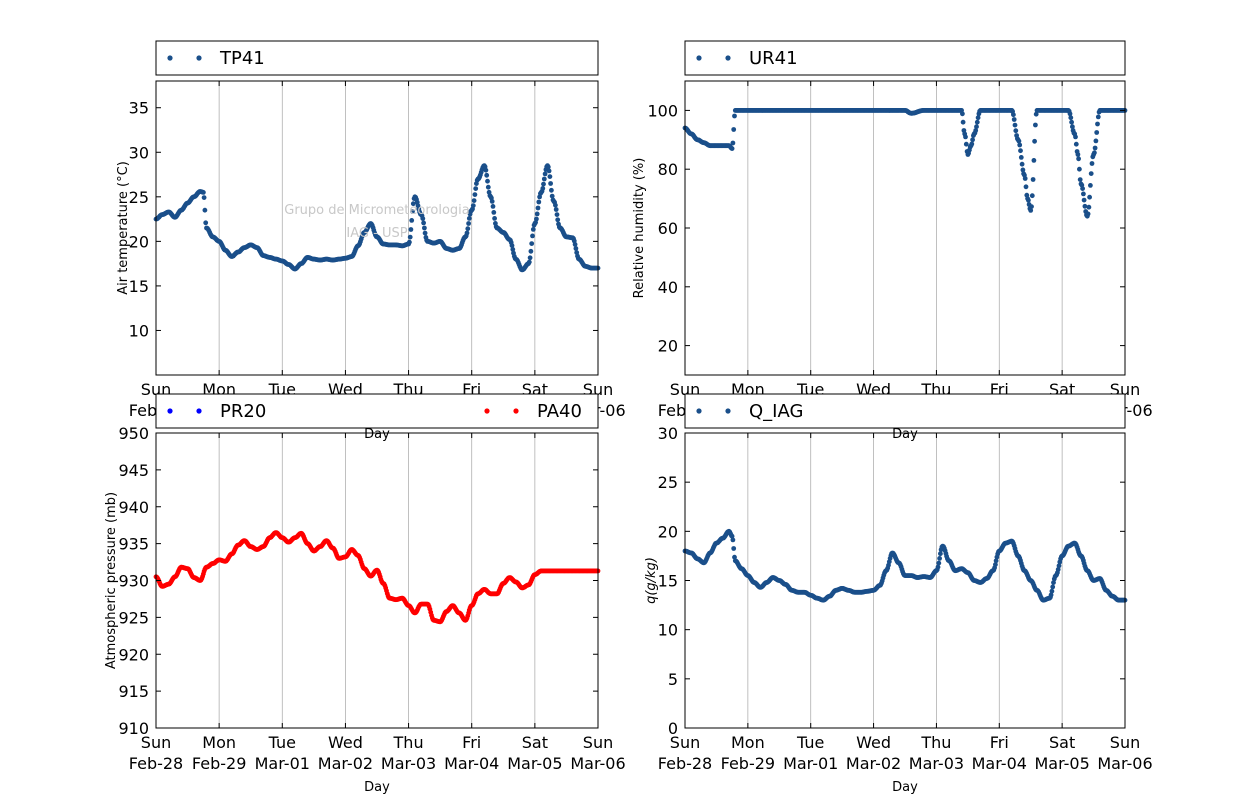 Image resolution: width=1250 pixels, height=810 pixels. I want to click on ytick-label: 100, so click(662, 110).